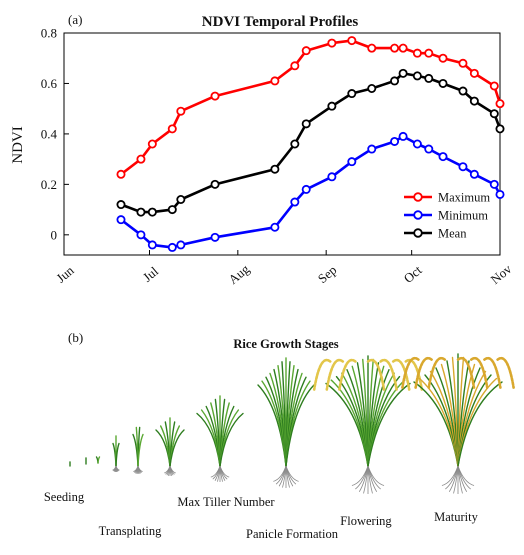  Describe the element at coordinates (464, 198) in the screenshot. I see `legend-label: Maximum` at that location.